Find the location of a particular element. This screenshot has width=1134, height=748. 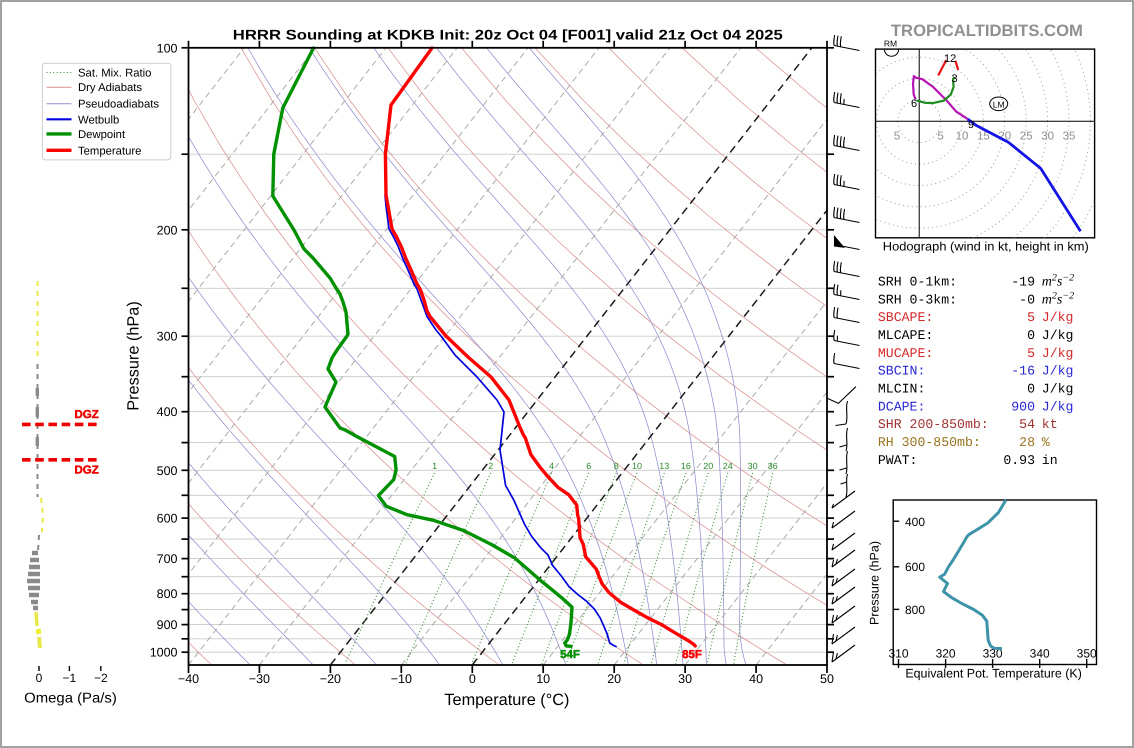

svg-text:Equivalent Pot. Temperature (K: Equivalent Pot. Temperature (K) is located at coordinates (993, 674).